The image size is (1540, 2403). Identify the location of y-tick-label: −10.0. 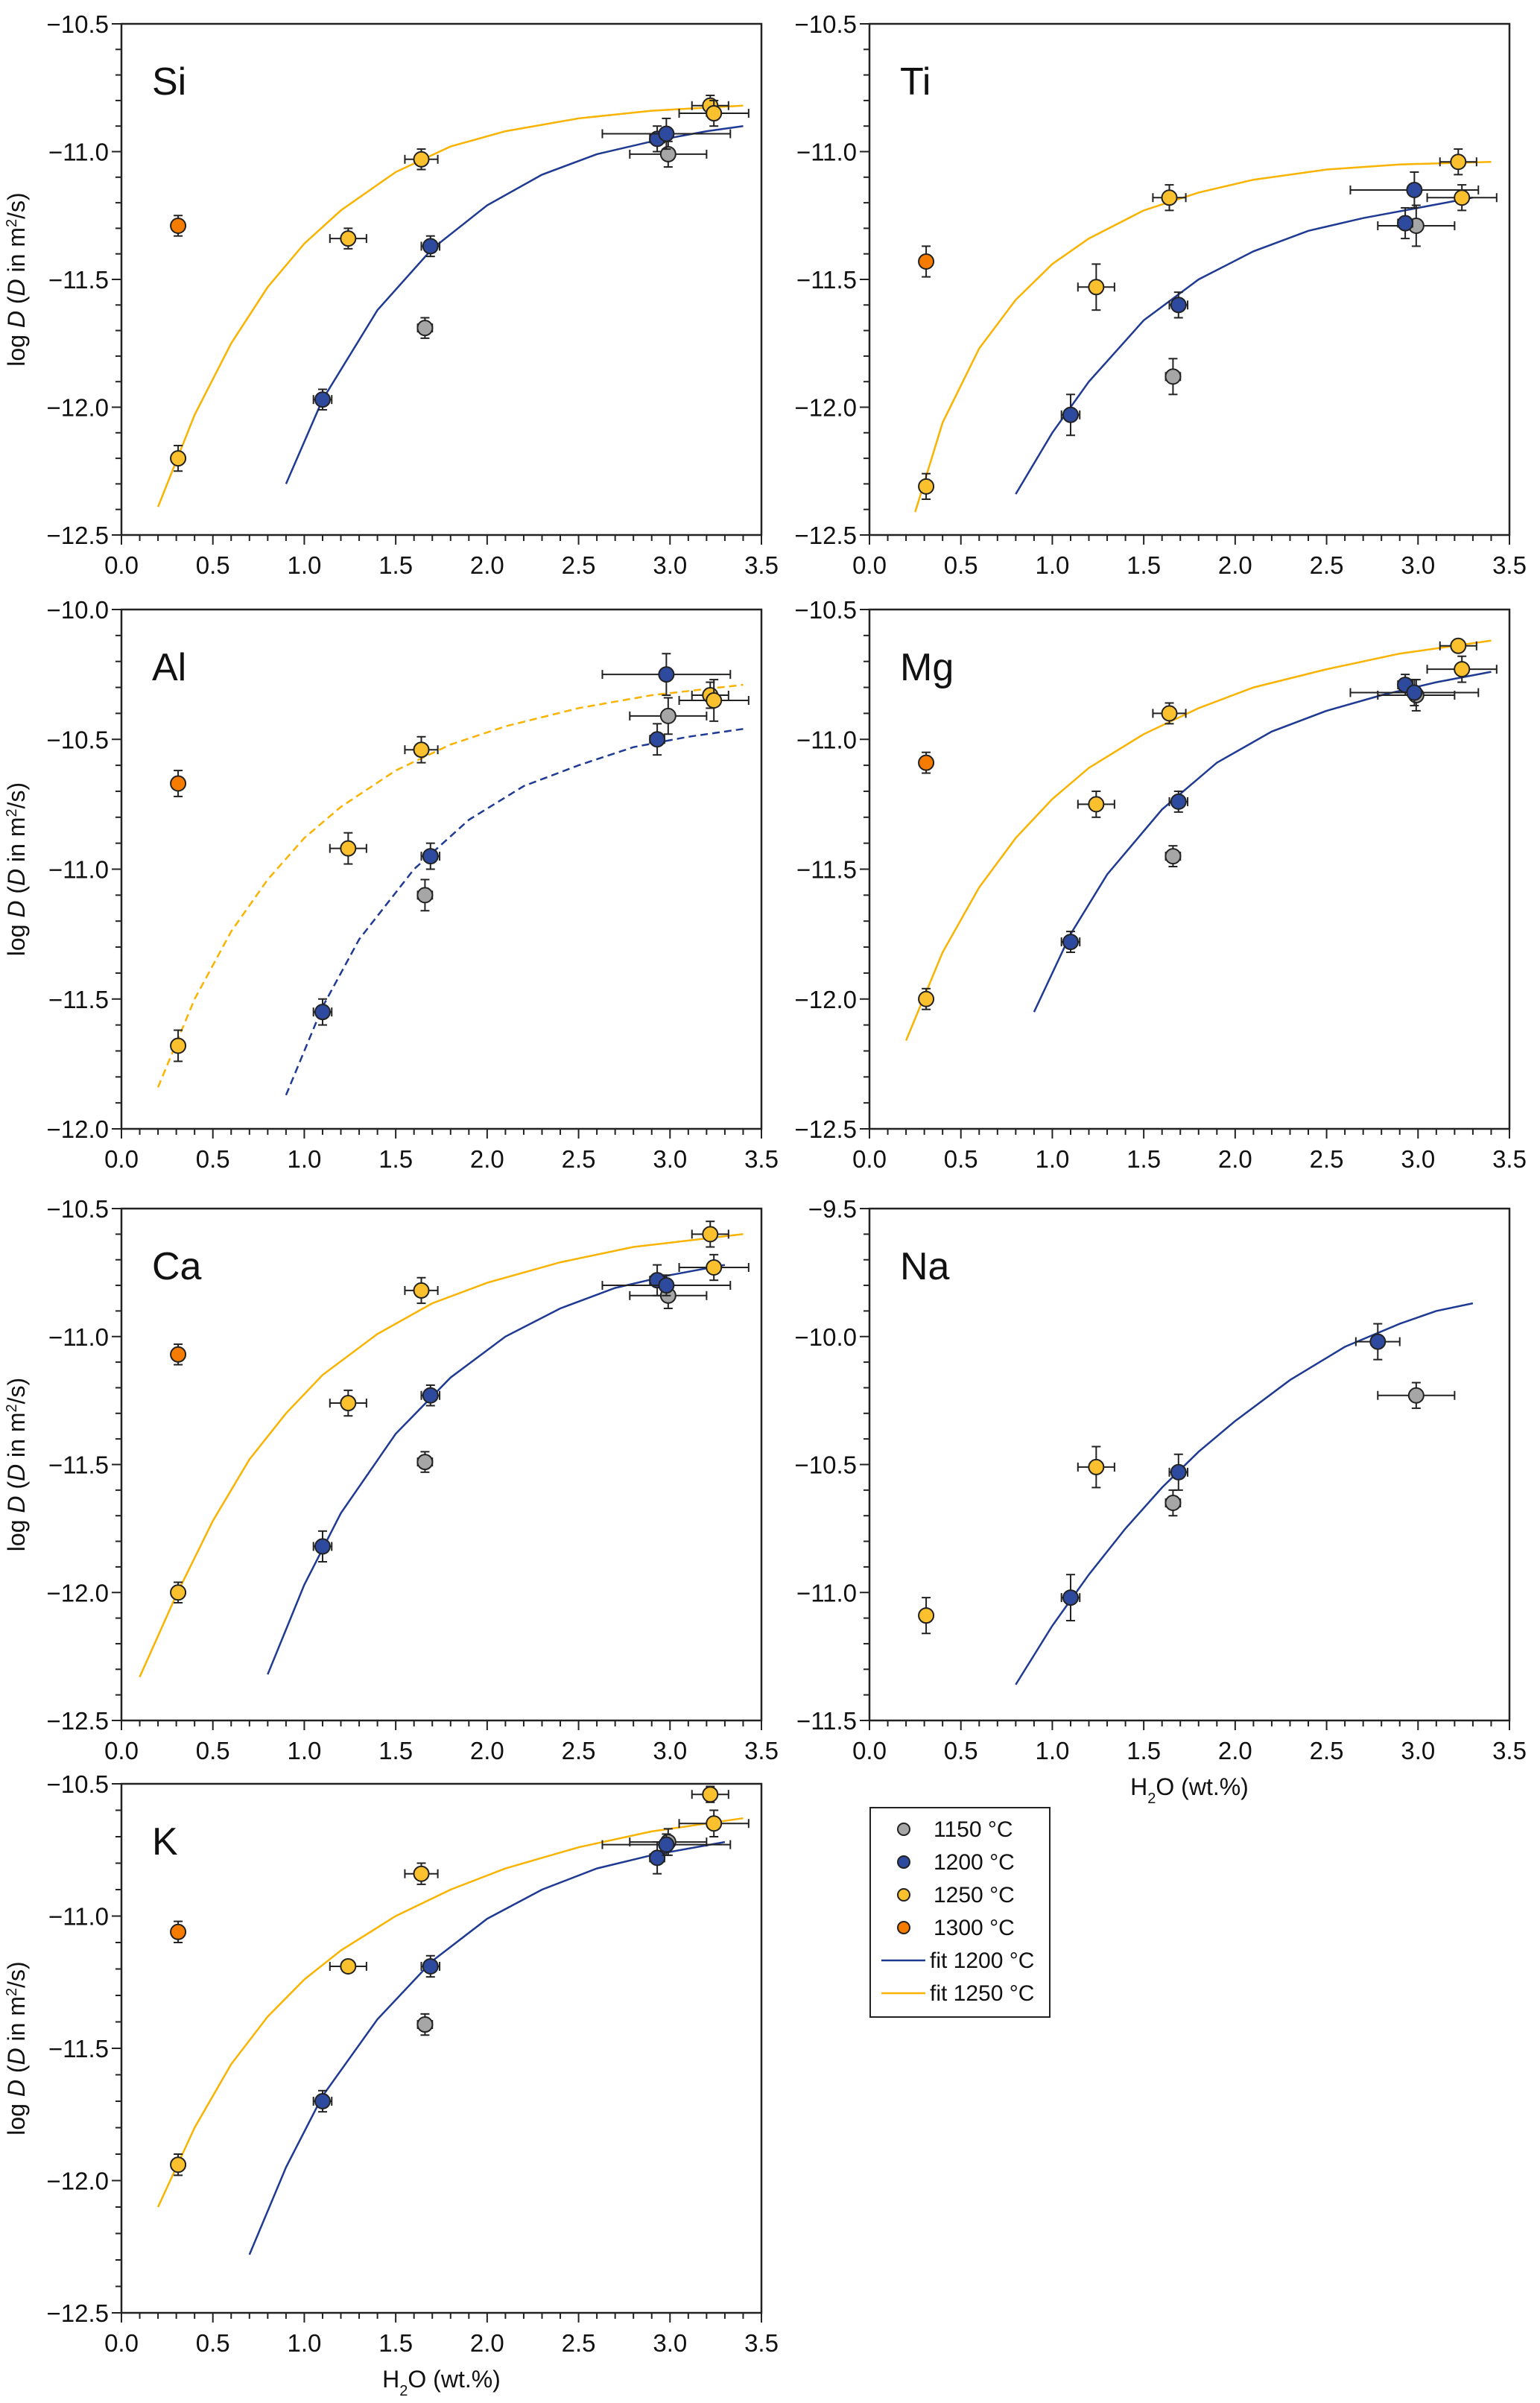
(78, 610).